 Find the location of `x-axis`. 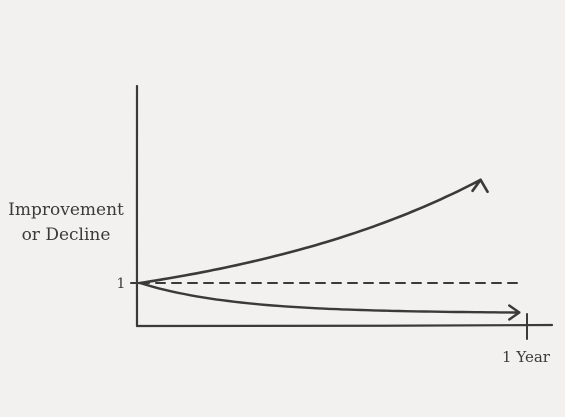

x-axis is located at coordinates (344, 325).